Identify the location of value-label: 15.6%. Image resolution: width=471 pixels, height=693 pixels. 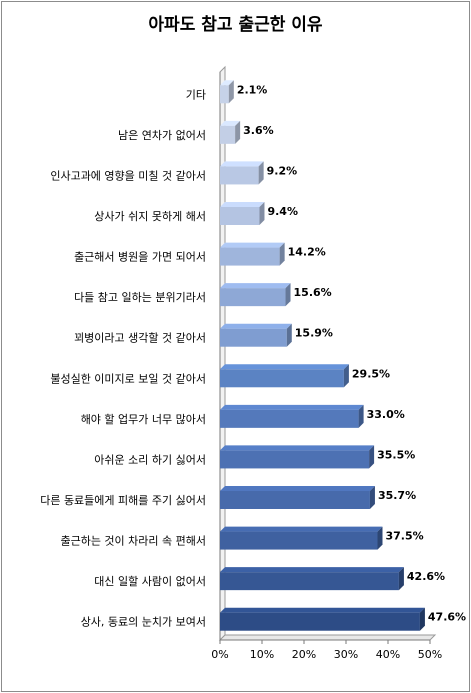
(313, 292).